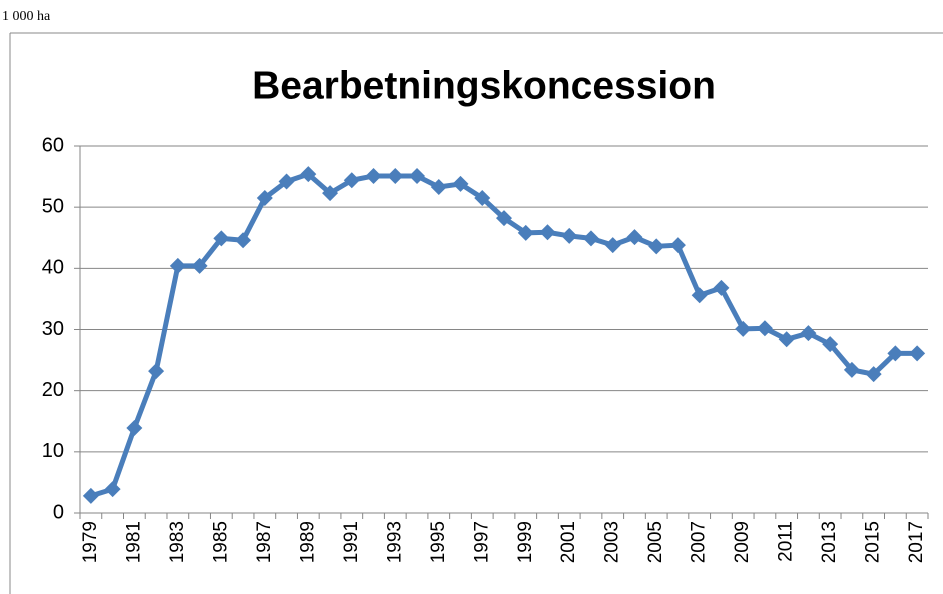  I want to click on x-tick-label: 1981, so click(133, 542).